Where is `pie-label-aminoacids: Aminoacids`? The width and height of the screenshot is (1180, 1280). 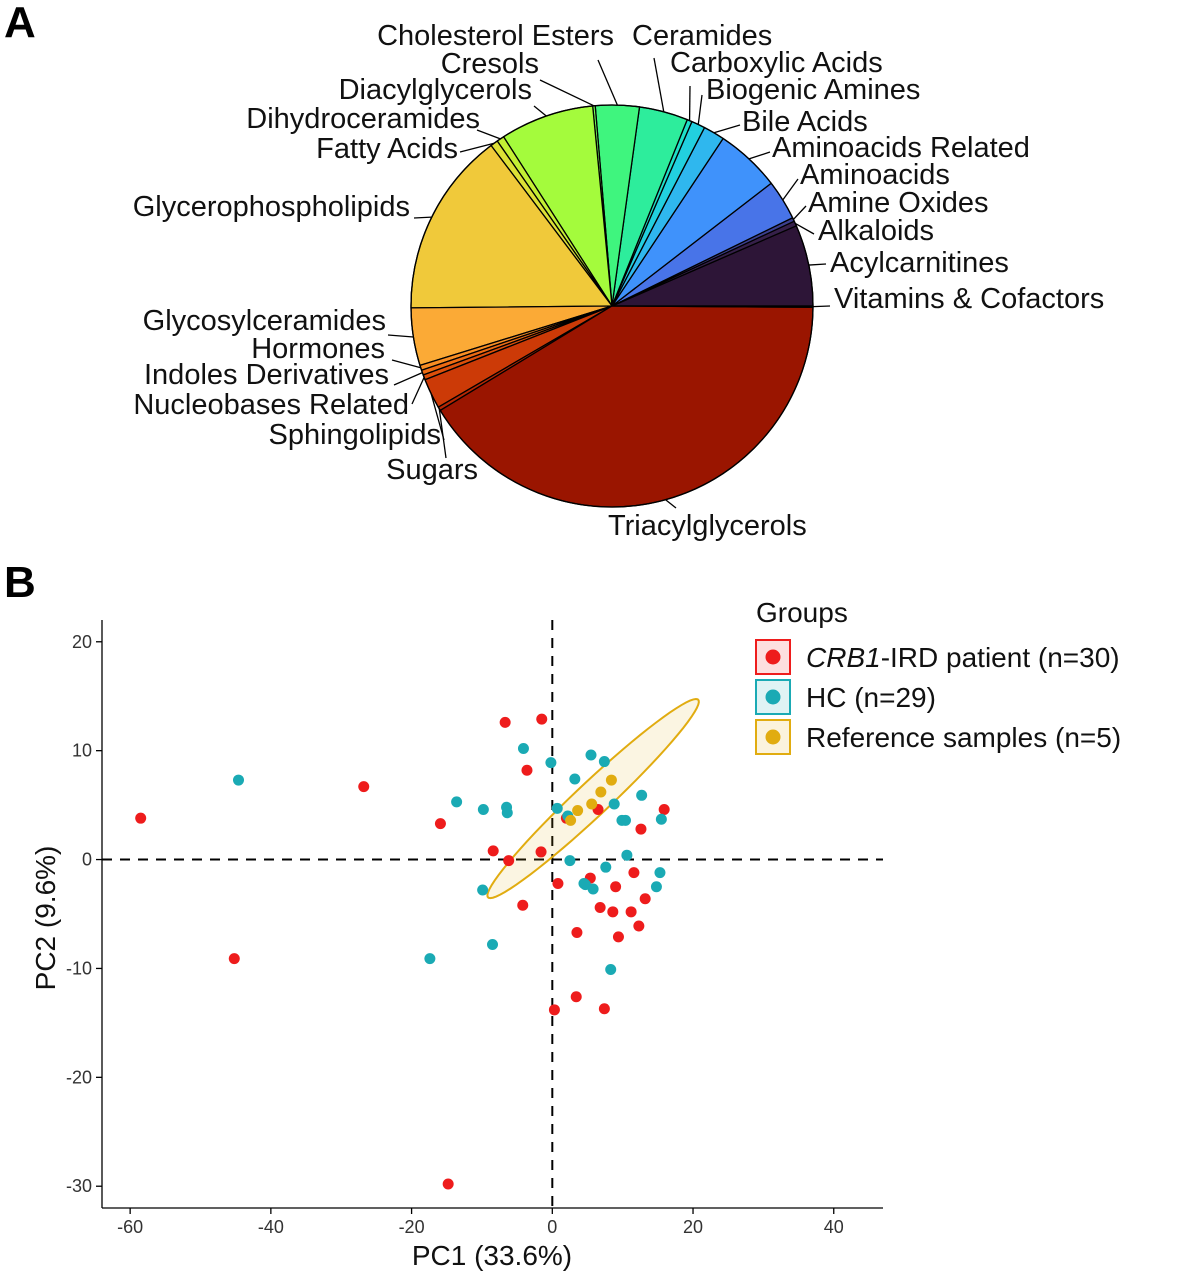
pie-label-aminoacids: Aminoacids is located at coordinates (875, 175).